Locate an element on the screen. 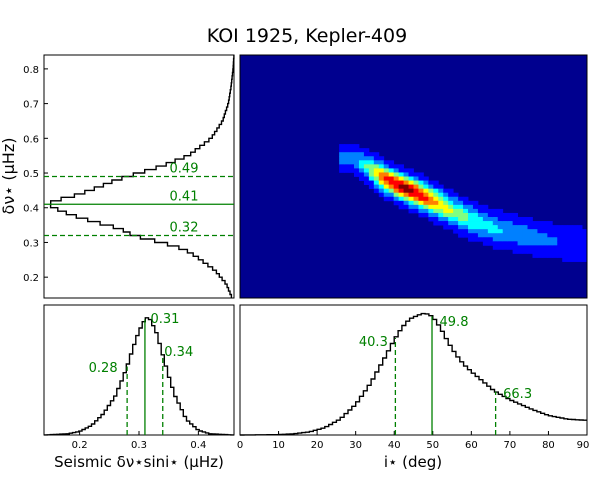  panel-frame-bottom-left is located at coordinates (139, 370).